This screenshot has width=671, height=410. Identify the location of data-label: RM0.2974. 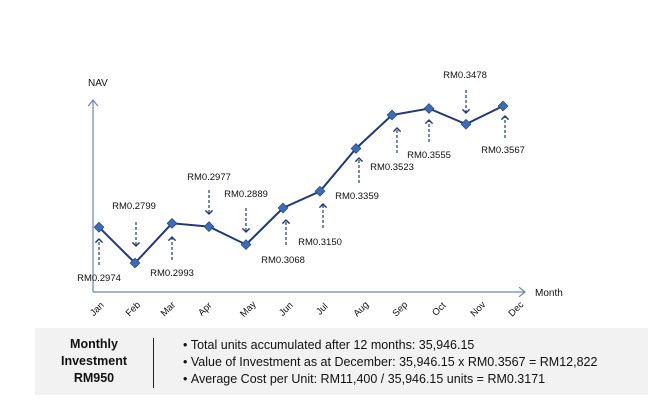
(99, 278).